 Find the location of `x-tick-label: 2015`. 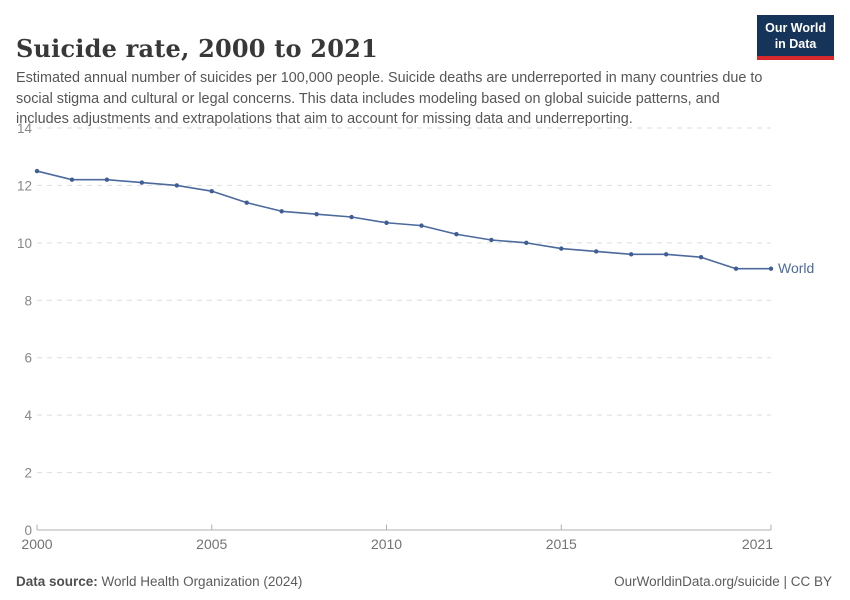

x-tick-label: 2015 is located at coordinates (561, 544).